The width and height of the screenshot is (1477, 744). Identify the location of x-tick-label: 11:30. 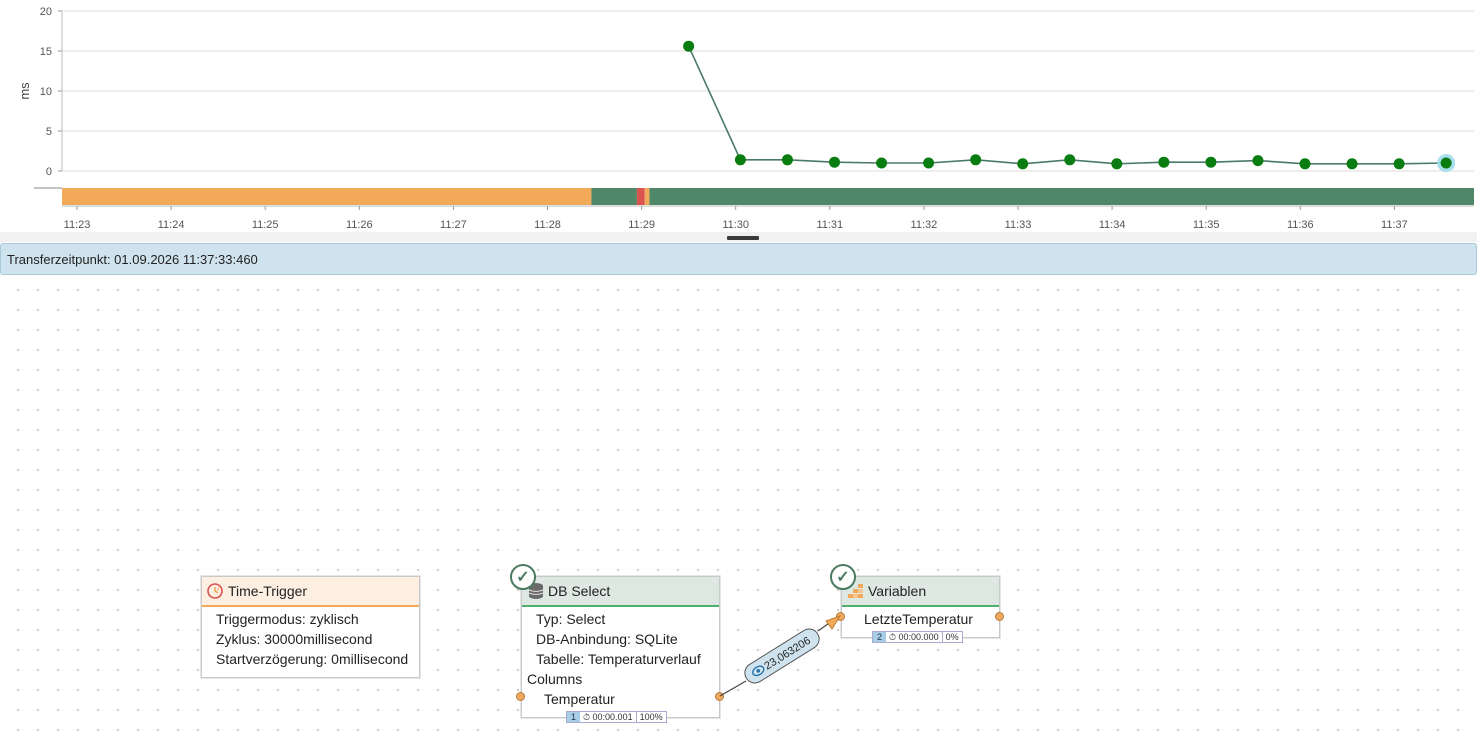
(735, 225).